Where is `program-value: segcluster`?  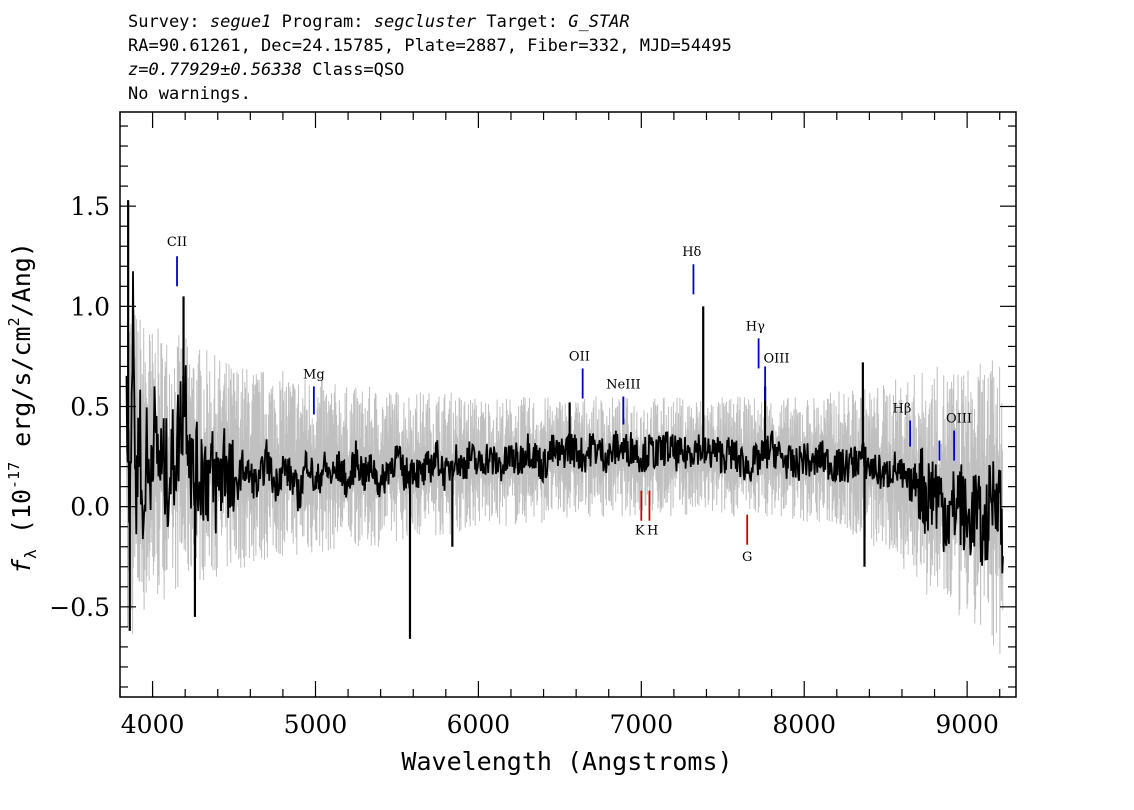
program-value: segcluster is located at coordinates (425, 22).